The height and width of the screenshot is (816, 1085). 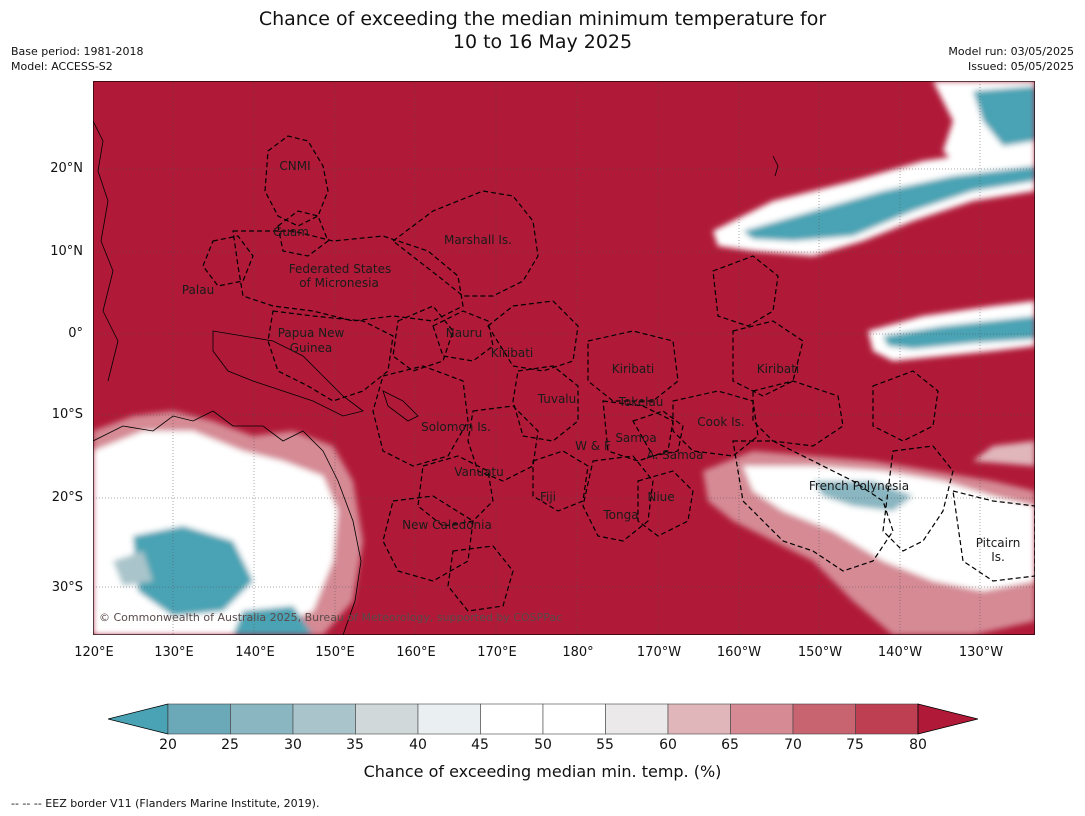 I want to click on lat-label-30s: 30°S, so click(x=67, y=587).